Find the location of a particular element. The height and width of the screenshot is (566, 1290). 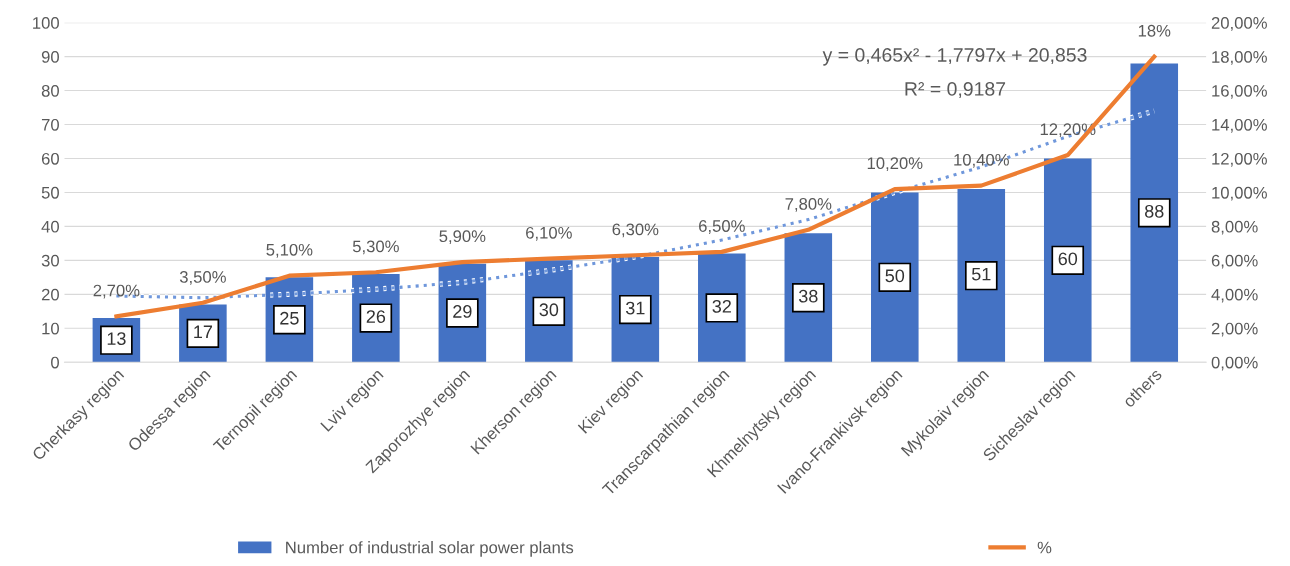

y-tick-label: 90 is located at coordinates (50, 57).